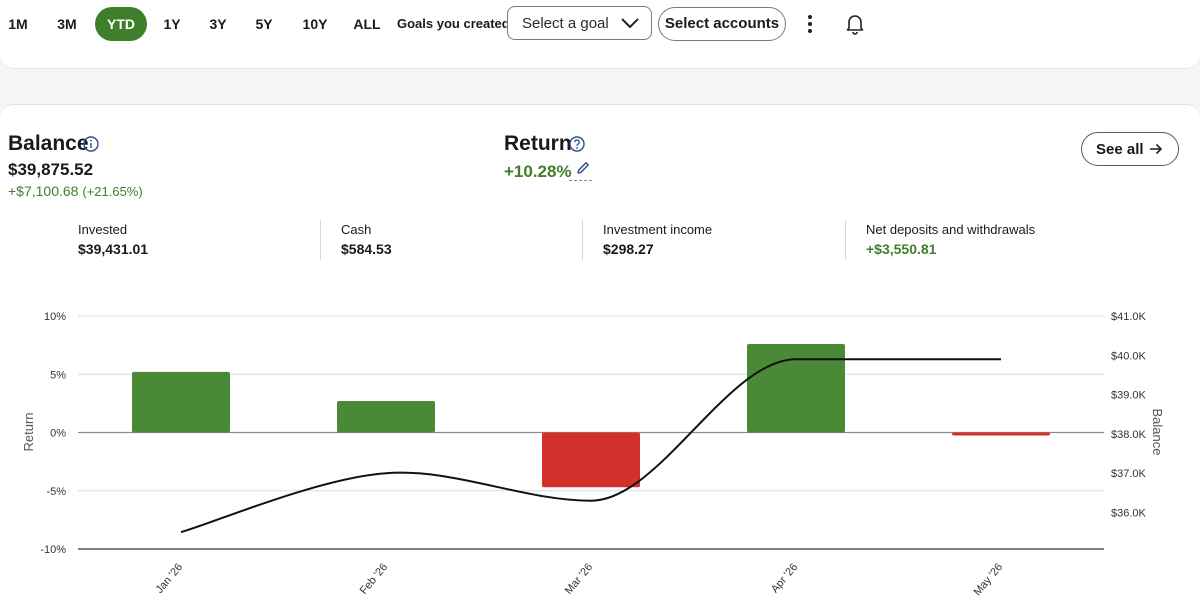 Image resolution: width=1200 pixels, height=603 pixels. Describe the element at coordinates (1129, 356) in the screenshot. I see `y2-tick-label: $40.0K` at that location.